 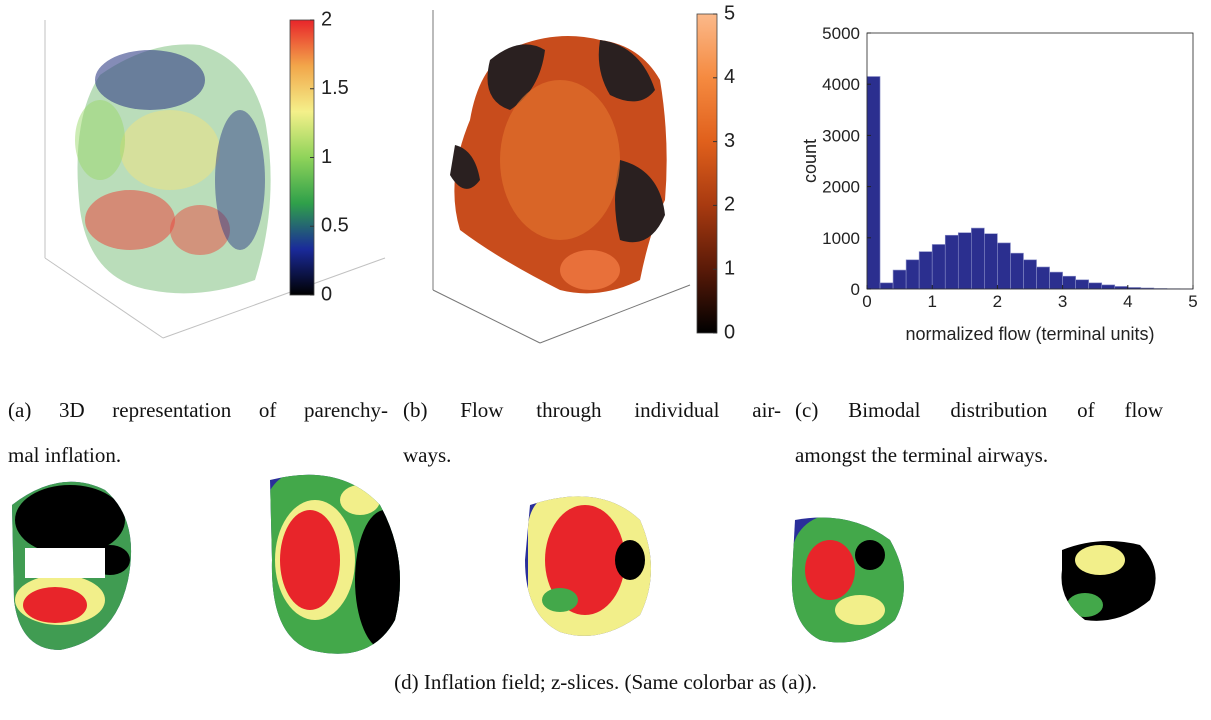 I want to click on x-tick-label: 3, so click(x=1062, y=301).